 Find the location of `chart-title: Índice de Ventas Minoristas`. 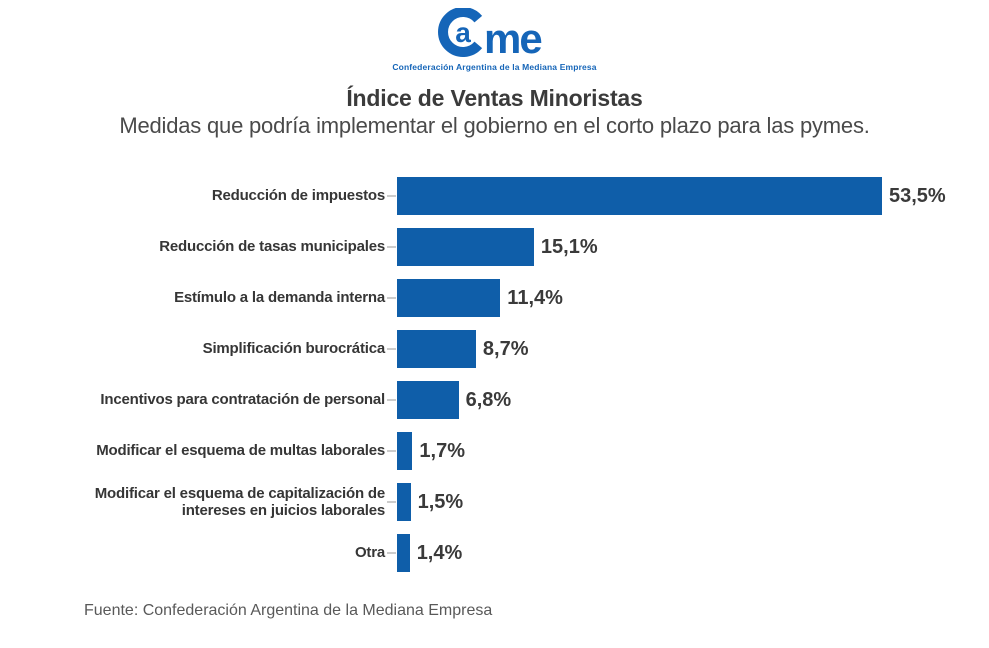

chart-title: Índice de Ventas Minoristas is located at coordinates (494, 98).